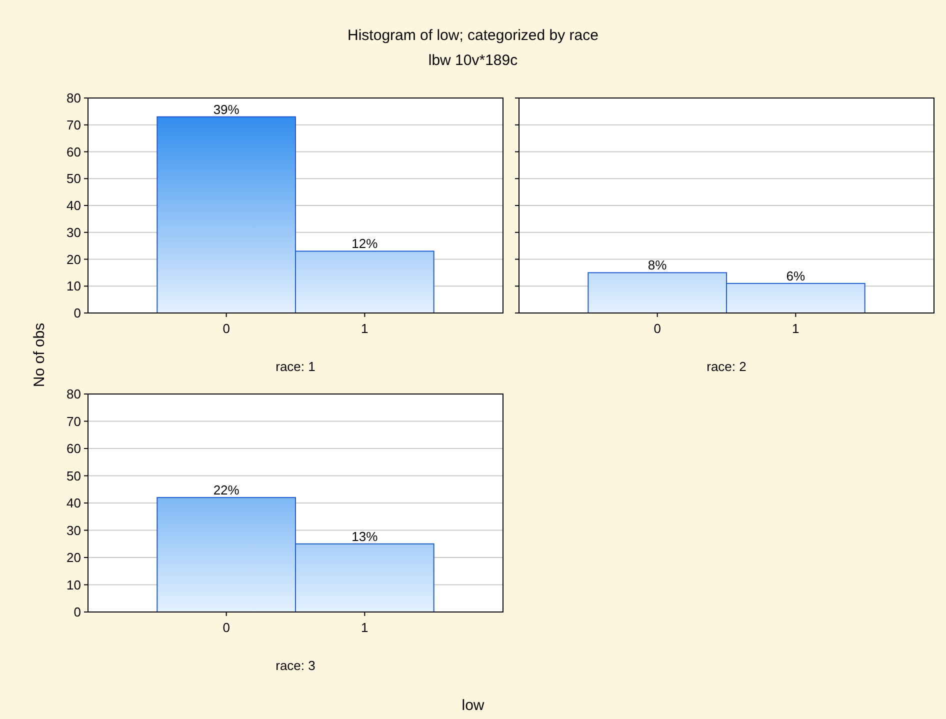 The height and width of the screenshot is (719, 946). What do you see at coordinates (473, 35) in the screenshot?
I see `chart-title: Histogram of low; categorized by race` at bounding box center [473, 35].